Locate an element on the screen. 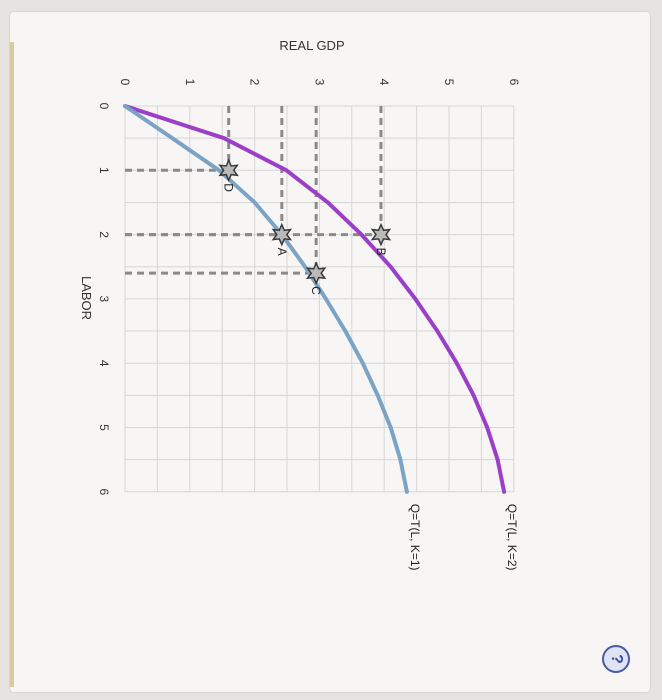 The width and height of the screenshot is (662, 700). y-tick-label: 4 is located at coordinates (384, 82).